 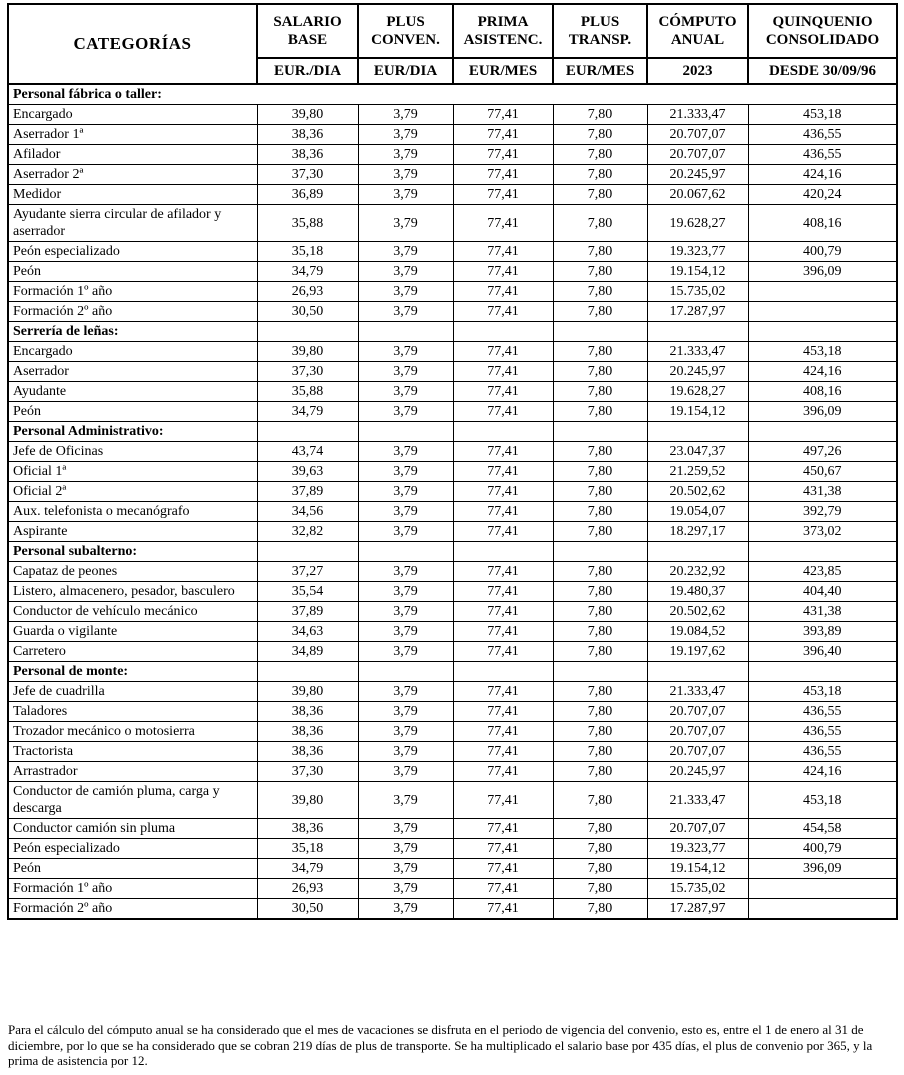 I want to click on section-title: Personal de monte:, so click(x=132, y=671).